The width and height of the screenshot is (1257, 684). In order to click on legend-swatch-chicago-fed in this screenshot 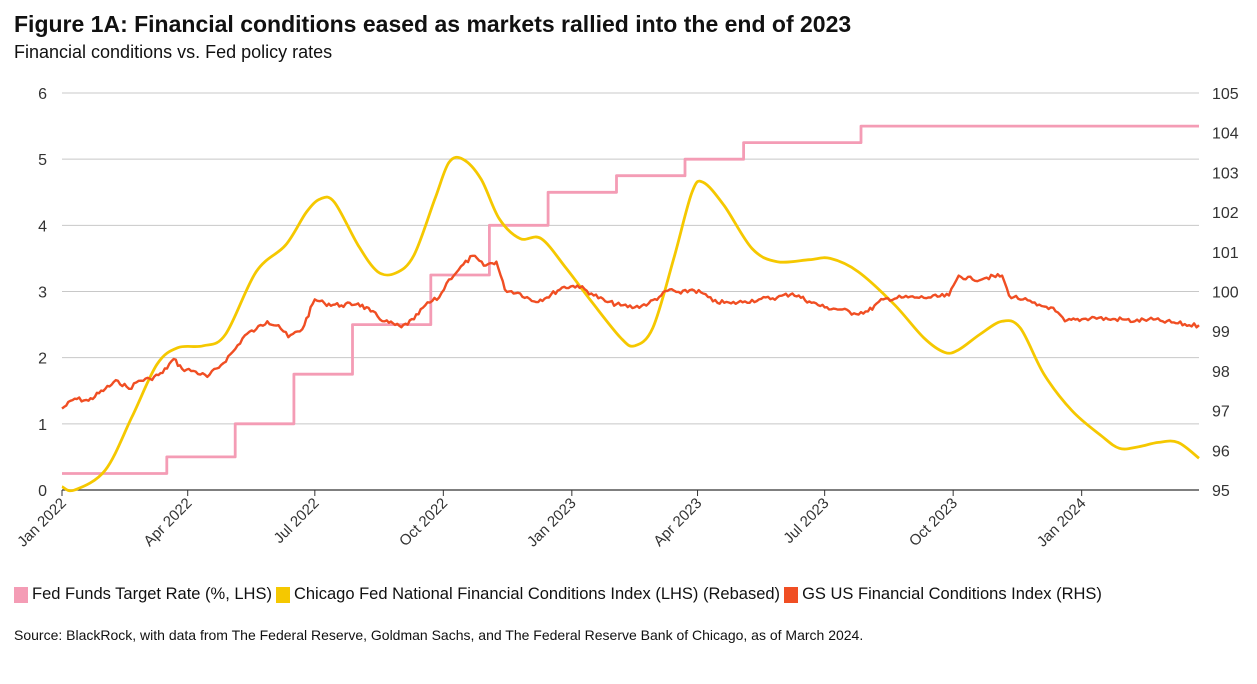, I will do `click(282, 594)`.